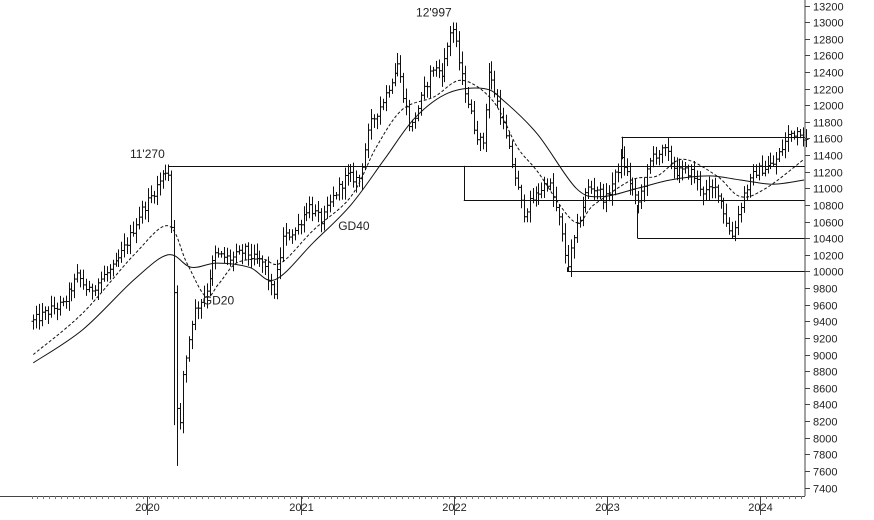  I want to click on y-tick-label: 9600, so click(825, 307).